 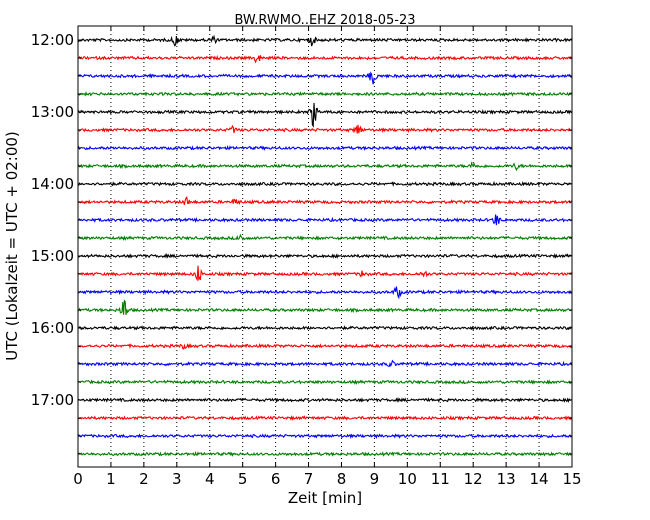 What do you see at coordinates (473, 479) in the screenshot?
I see `x-tick-label: 12` at bounding box center [473, 479].